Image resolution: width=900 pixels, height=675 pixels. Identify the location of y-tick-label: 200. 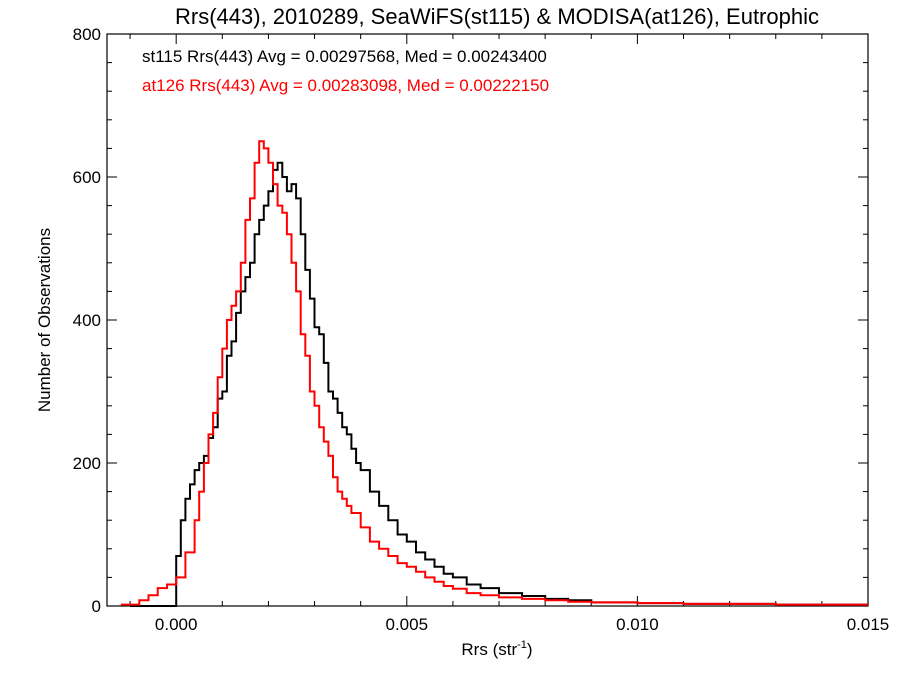
(87, 463).